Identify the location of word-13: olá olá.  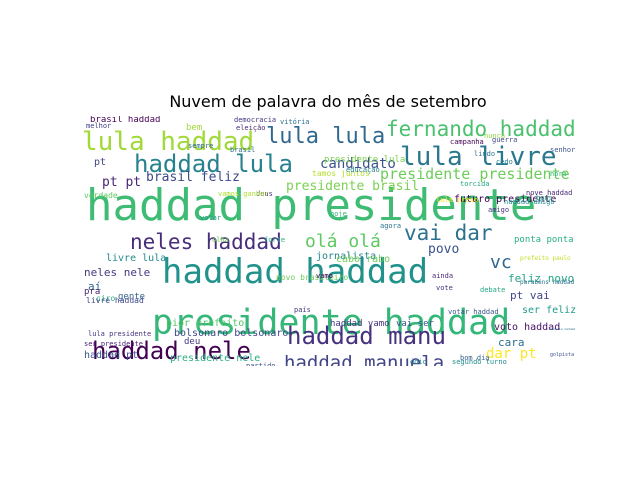
(343, 241).